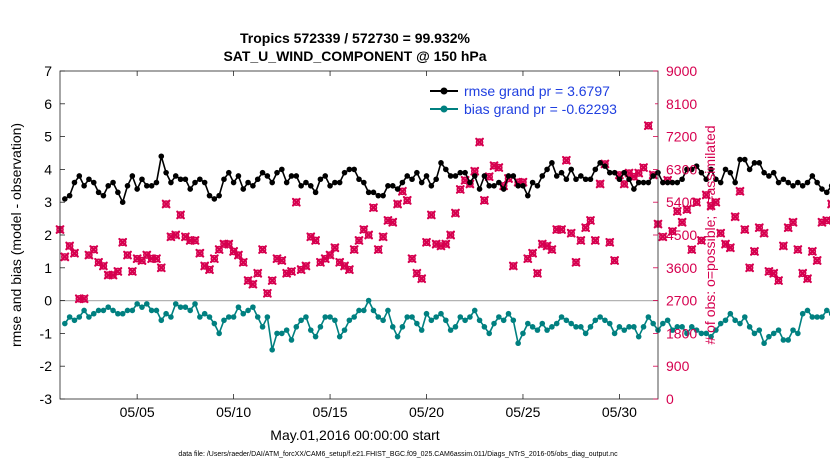 The image size is (830, 470). What do you see at coordinates (46, 333) in the screenshot?
I see `y-tick-label: -1` at bounding box center [46, 333].